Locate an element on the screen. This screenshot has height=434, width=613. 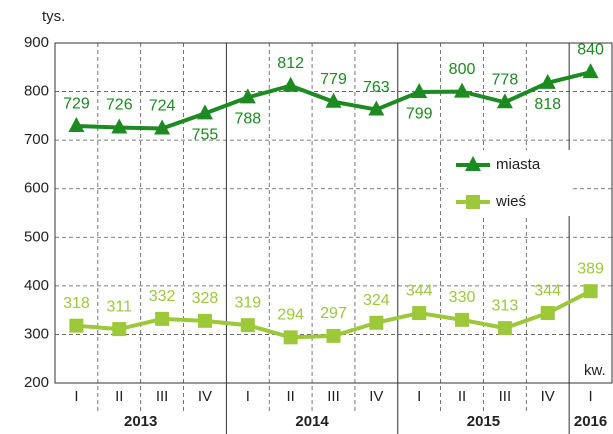
data-label: 778 is located at coordinates (505, 79).